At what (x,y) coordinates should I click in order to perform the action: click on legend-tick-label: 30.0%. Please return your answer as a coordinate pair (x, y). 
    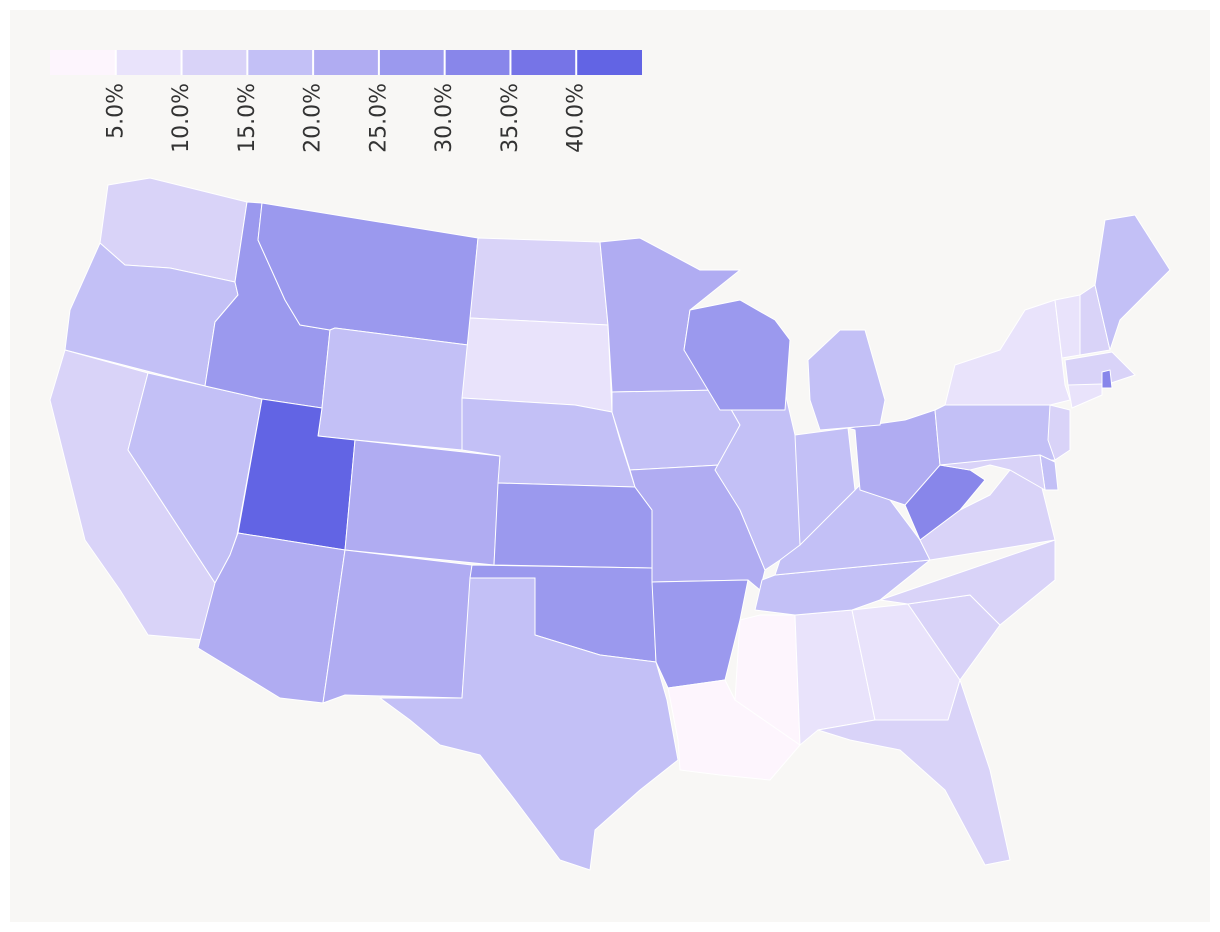
    Looking at the image, I should click on (444, 118).